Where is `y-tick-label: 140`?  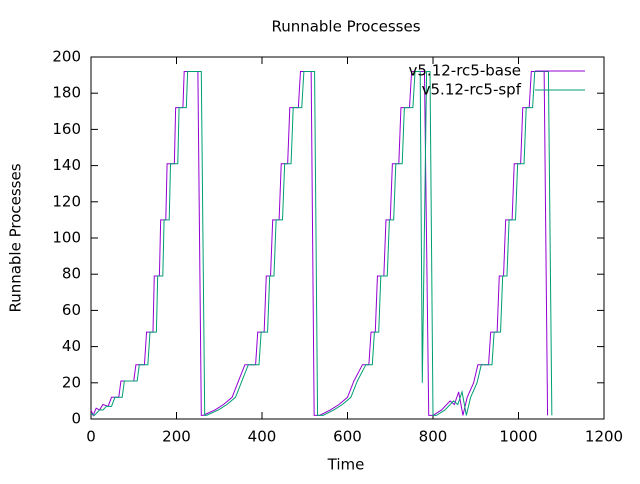 y-tick-label: 140 is located at coordinates (66, 165).